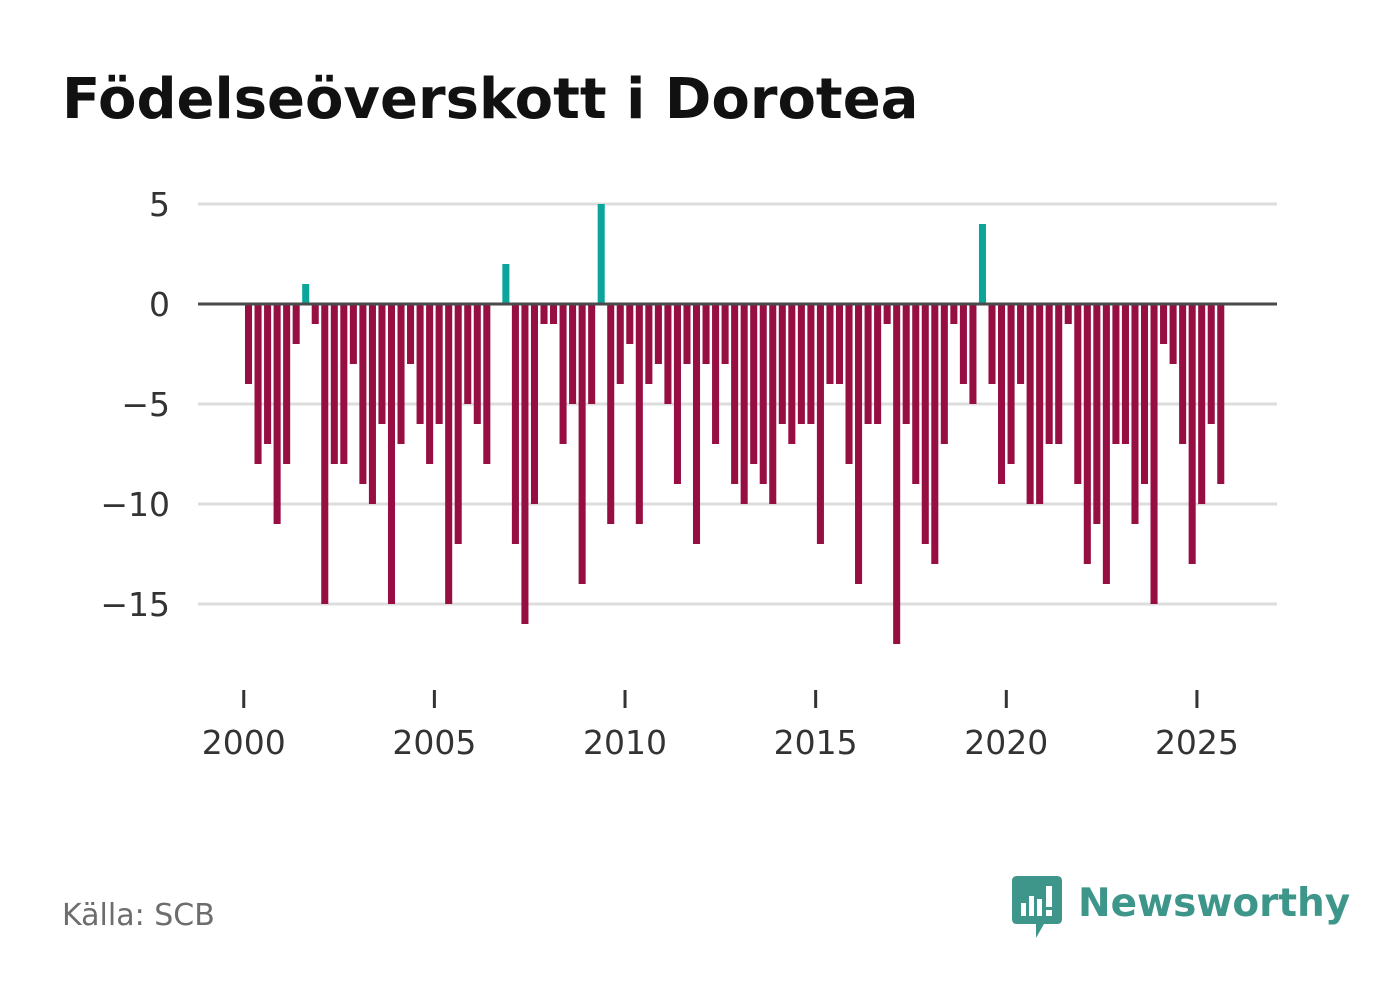  Describe the element at coordinates (1214, 903) in the screenshot. I see `brand-name: Newsworthy` at that location.